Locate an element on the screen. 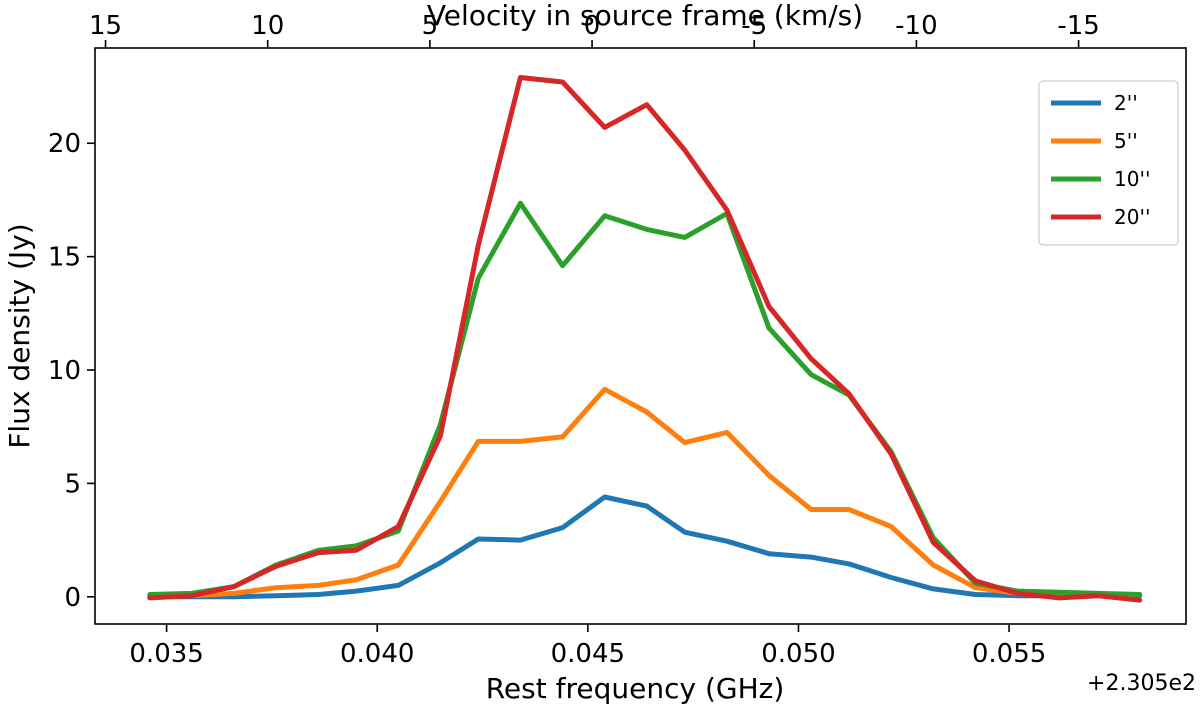 The image size is (1200, 708). x-tick-label: 0.040 is located at coordinates (377, 654).